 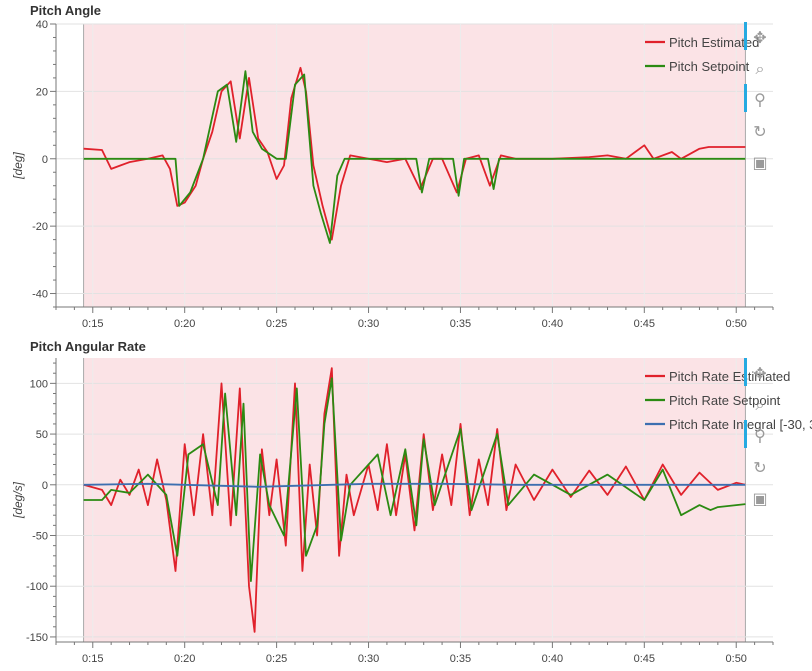 What do you see at coordinates (40, 537) in the screenshot?
I see `y-tick-label: -50` at bounding box center [40, 537].